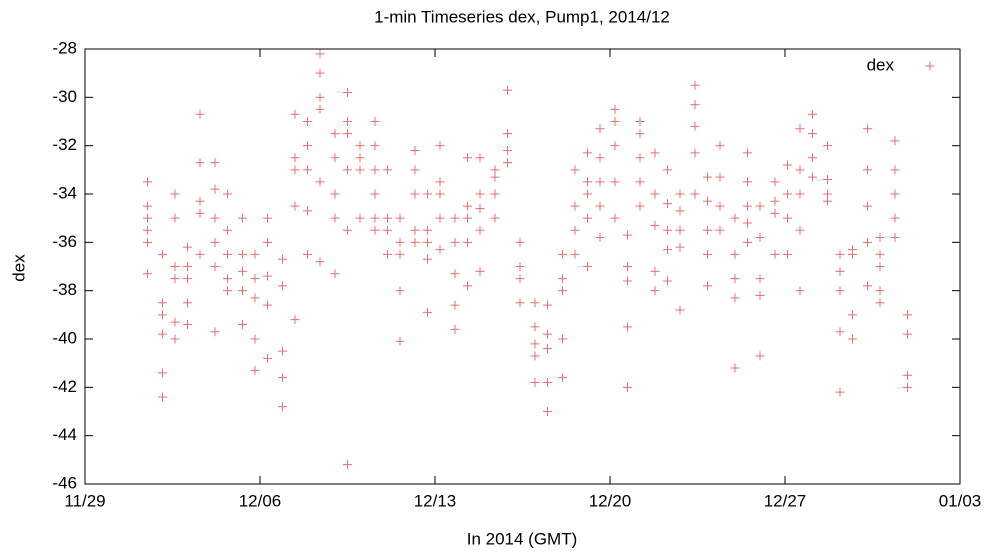 Image resolution: width=998 pixels, height=559 pixels. What do you see at coordinates (522, 538) in the screenshot?
I see `x-axis-label: In 2014 (GMT)` at bounding box center [522, 538].